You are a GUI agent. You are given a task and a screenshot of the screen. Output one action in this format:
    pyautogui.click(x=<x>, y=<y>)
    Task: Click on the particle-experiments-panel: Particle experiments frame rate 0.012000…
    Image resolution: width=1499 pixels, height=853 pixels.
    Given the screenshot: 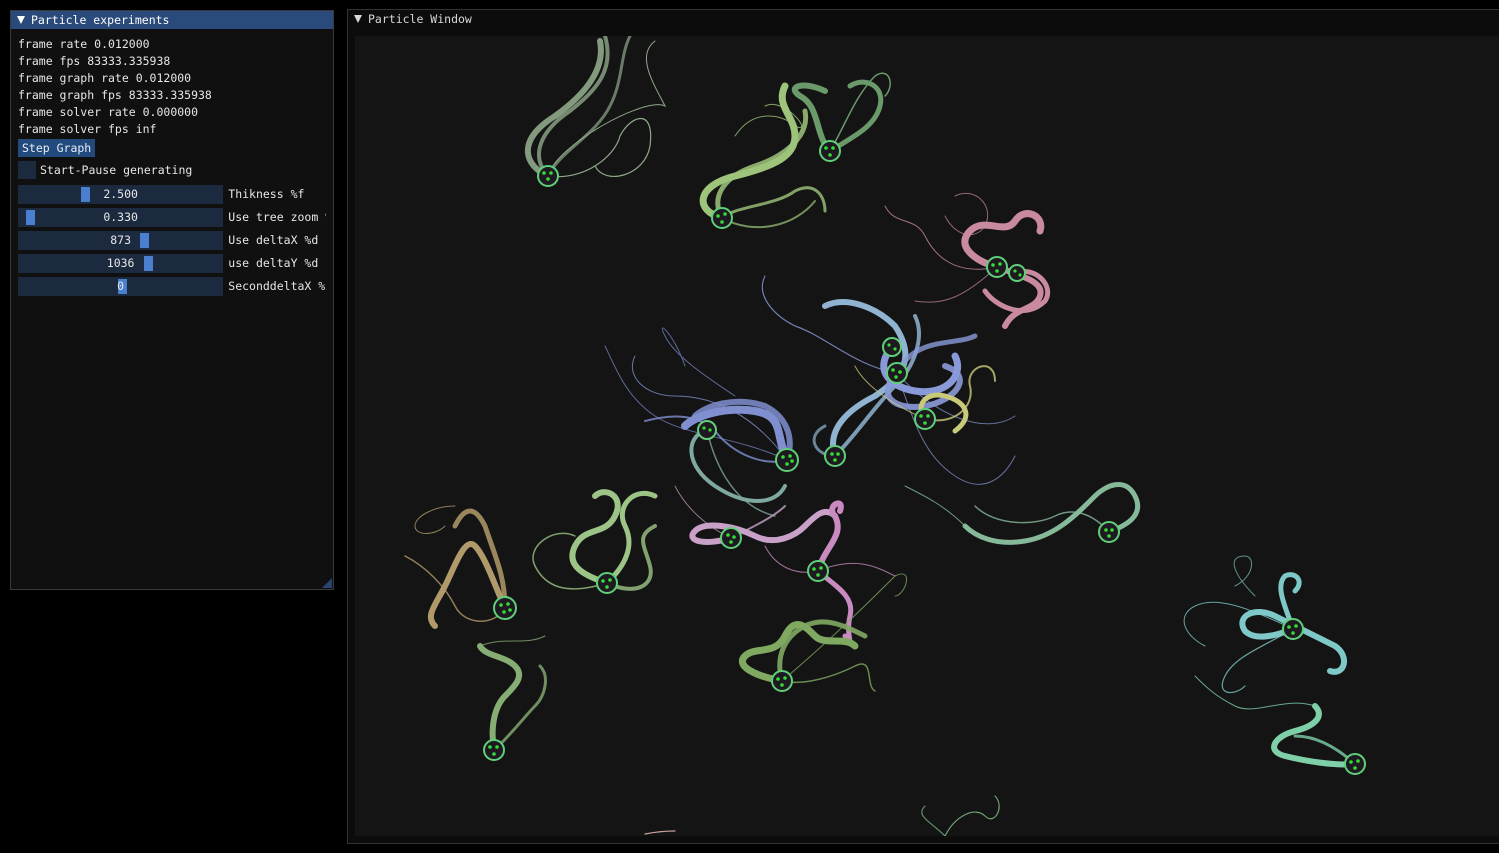 What is the action you would take?
    pyautogui.click(x=172, y=300)
    